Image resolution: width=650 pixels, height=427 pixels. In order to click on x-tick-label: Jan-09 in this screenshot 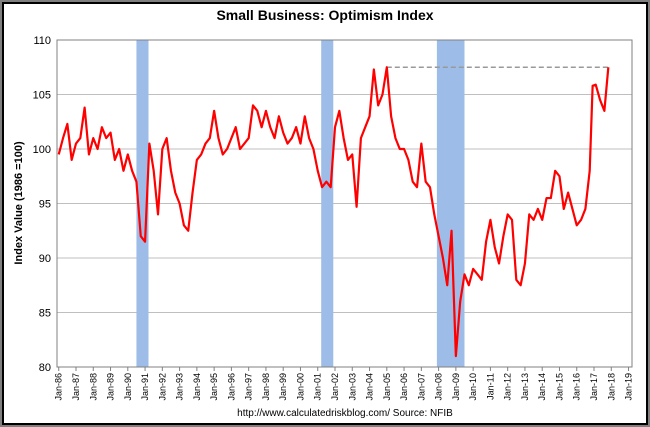, I will do `click(456, 387)`.